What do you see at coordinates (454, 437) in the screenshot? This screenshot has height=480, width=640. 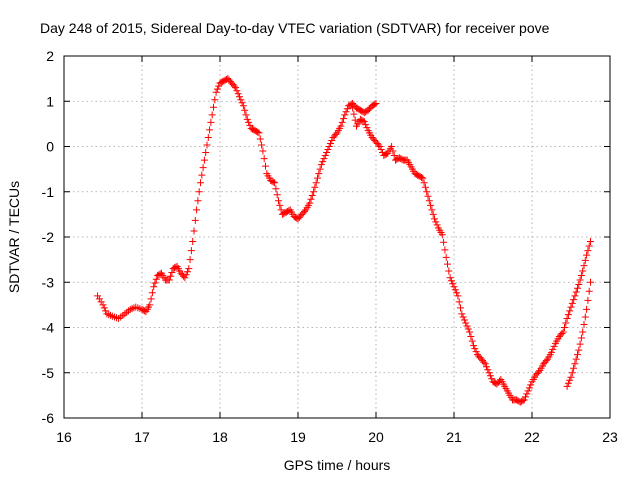 I see `x-tick-label: 21` at bounding box center [454, 437].